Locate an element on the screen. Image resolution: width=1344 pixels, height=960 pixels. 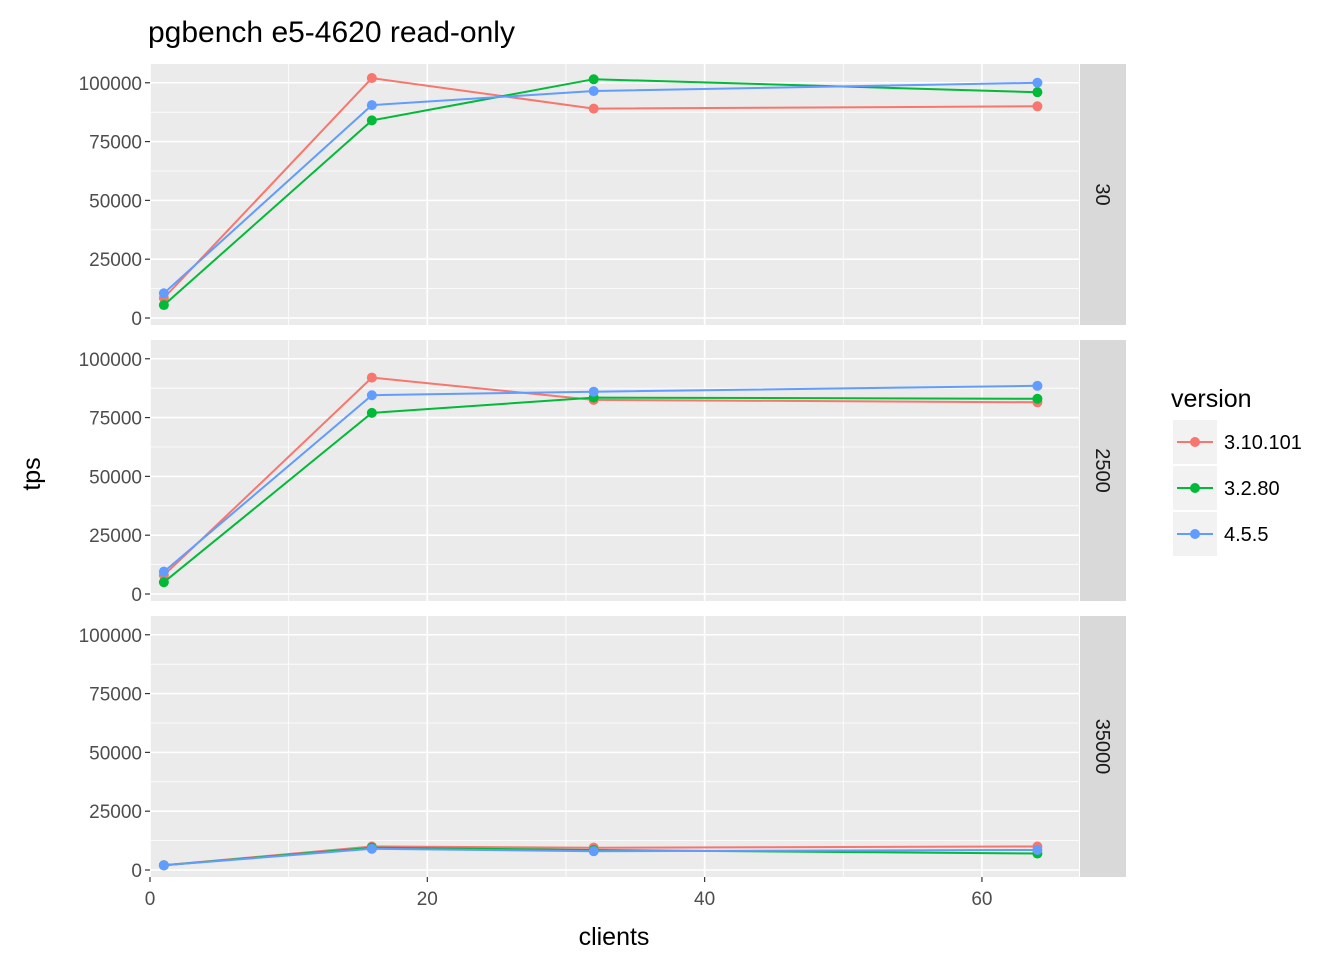
x-tick-label: 60 is located at coordinates (981, 899).